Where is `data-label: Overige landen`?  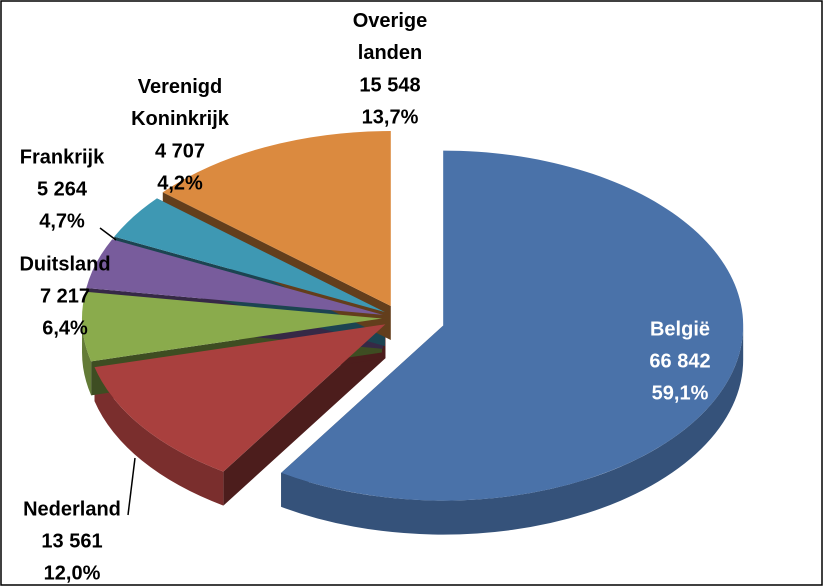 data-label: Overige landen is located at coordinates (390, 37).